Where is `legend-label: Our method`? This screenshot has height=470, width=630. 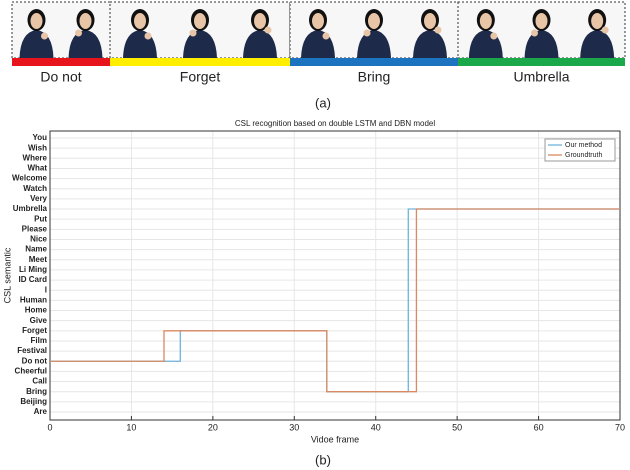 legend-label: Our method is located at coordinates (583, 145).